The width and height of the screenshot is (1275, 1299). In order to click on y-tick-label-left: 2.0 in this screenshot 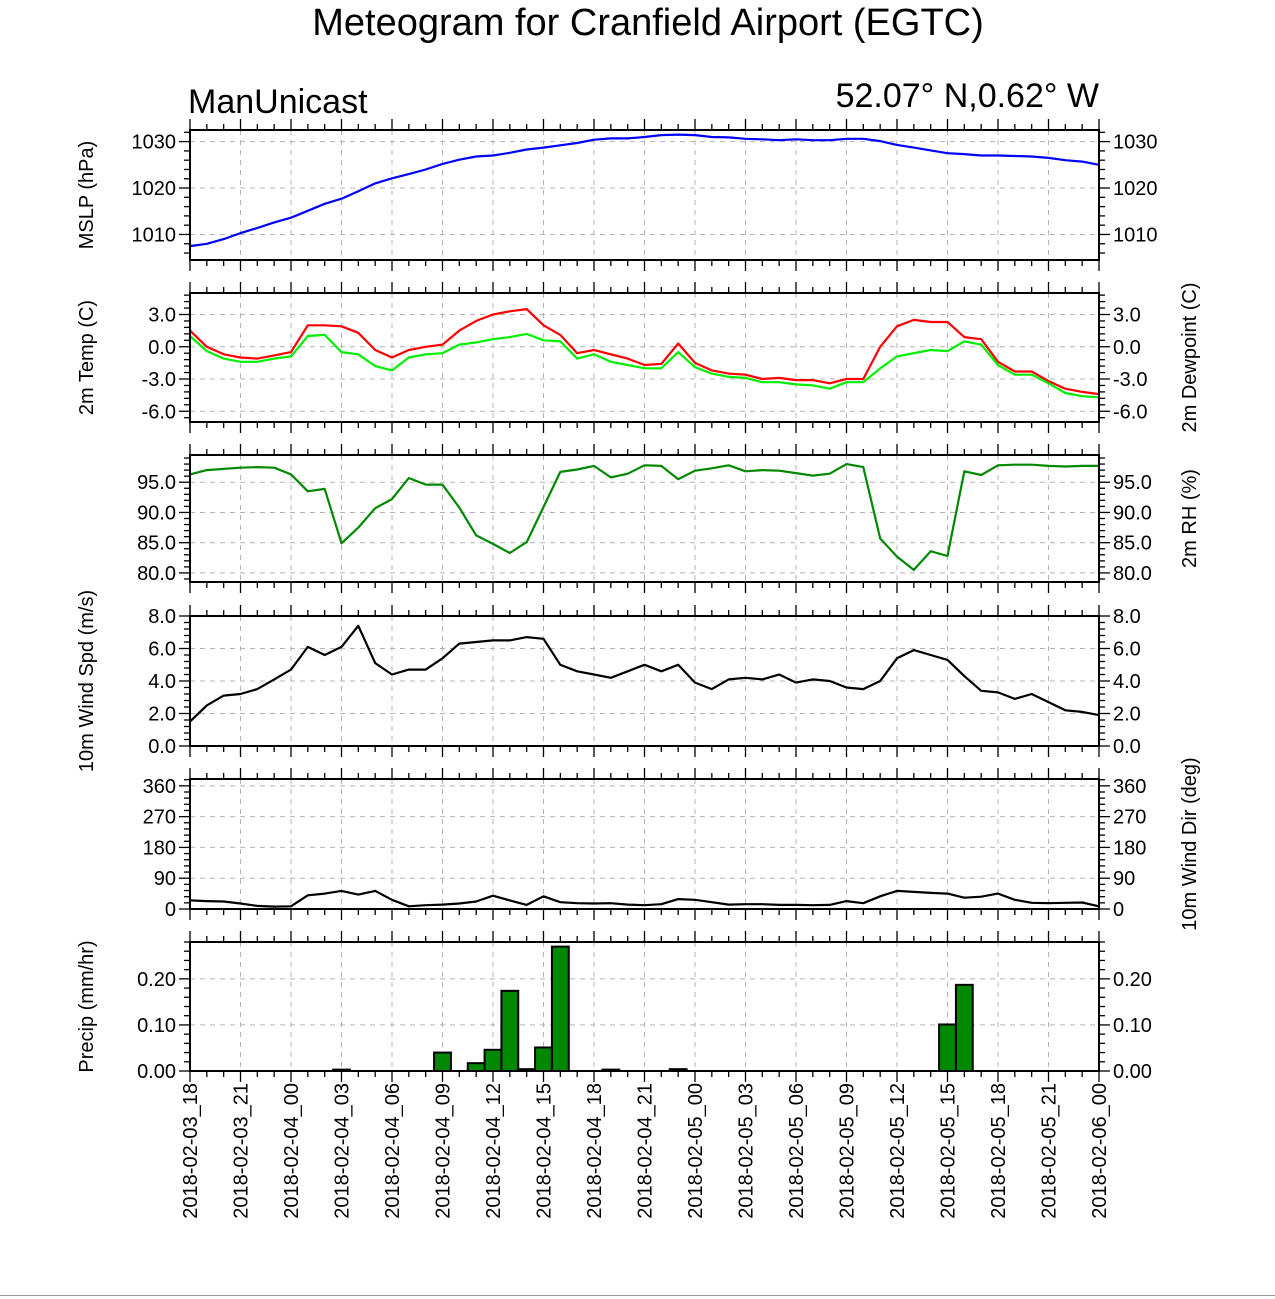, I will do `click(162, 715)`.